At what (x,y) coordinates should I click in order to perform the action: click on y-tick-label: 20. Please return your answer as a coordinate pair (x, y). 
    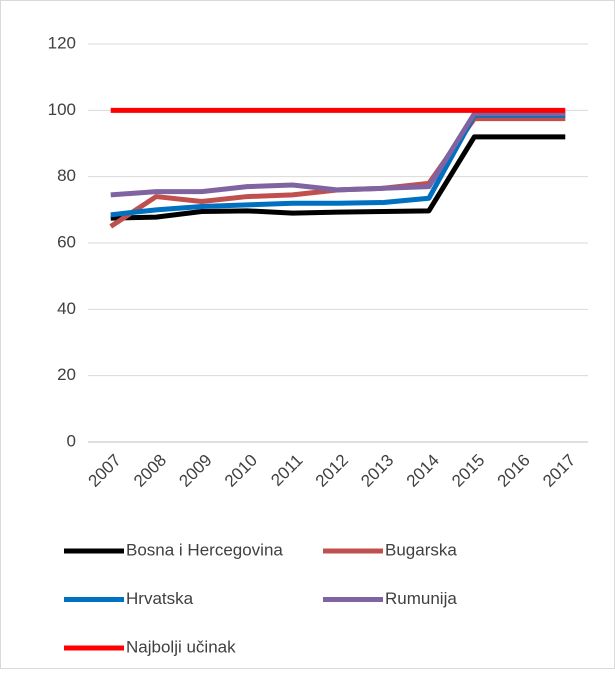
    Looking at the image, I should click on (66, 374).